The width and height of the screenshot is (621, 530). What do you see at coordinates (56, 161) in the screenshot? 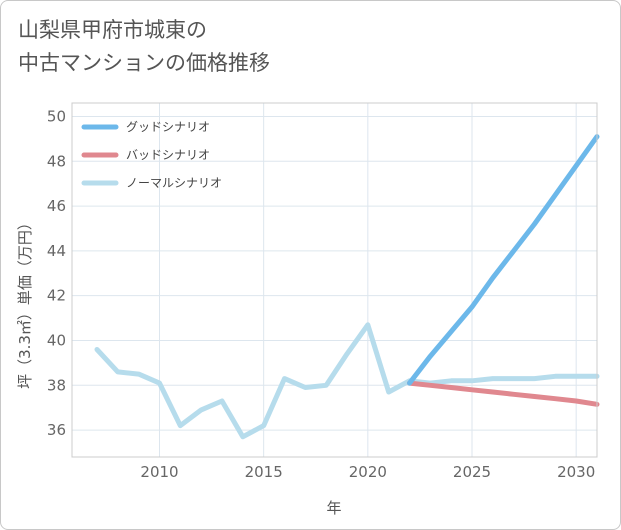
I see `y-tick-label: 48` at bounding box center [56, 161].